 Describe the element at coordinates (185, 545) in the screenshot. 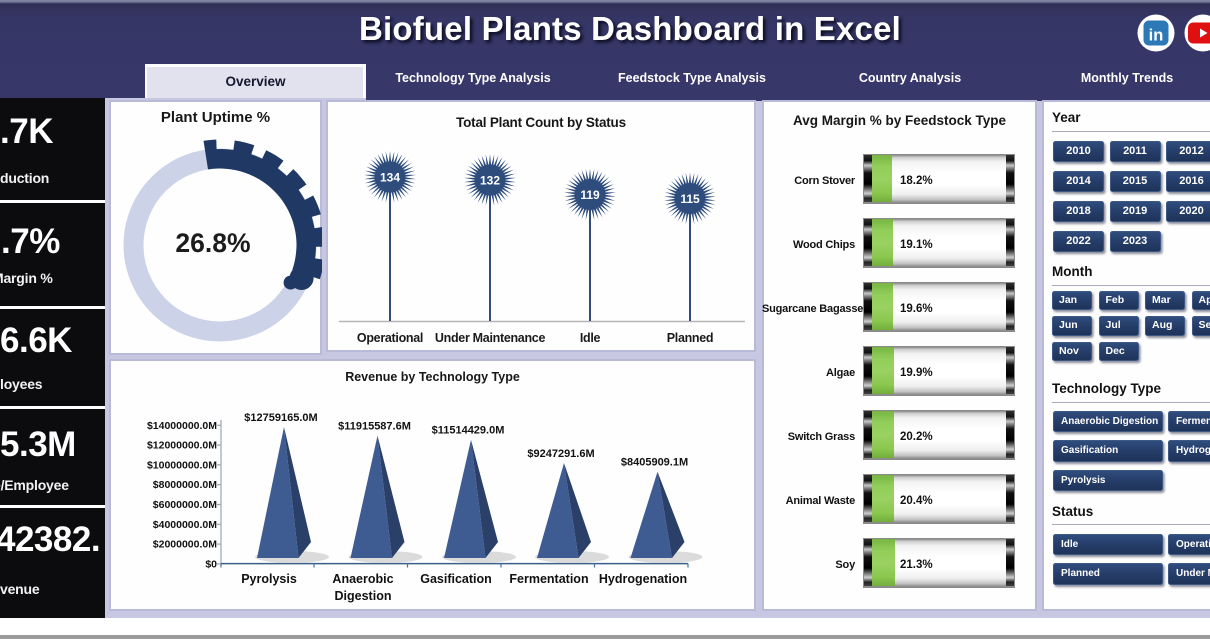

I see `svg-text: $2000000.0M` at that location.